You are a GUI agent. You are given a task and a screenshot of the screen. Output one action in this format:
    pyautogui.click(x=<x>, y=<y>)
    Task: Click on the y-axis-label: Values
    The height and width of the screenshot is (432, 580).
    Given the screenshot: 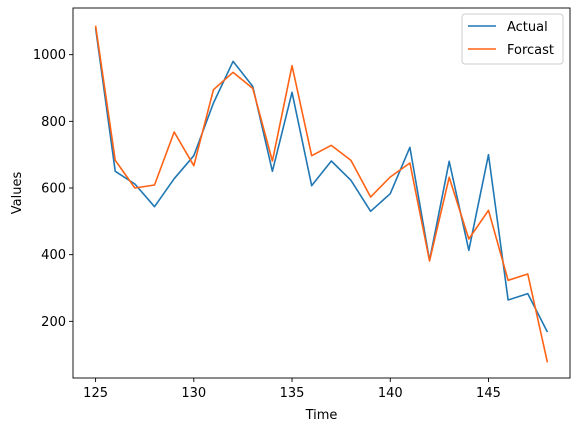 What is the action you would take?
    pyautogui.click(x=17, y=193)
    